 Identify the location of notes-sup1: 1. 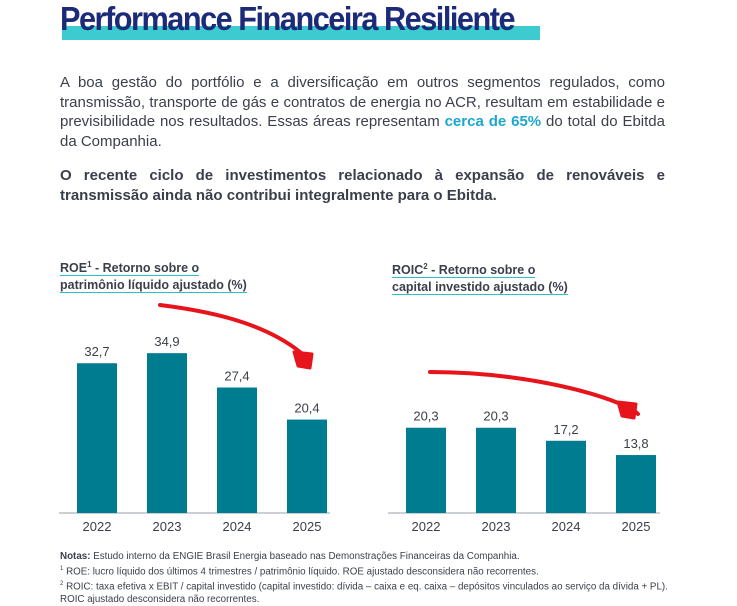
(62, 569).